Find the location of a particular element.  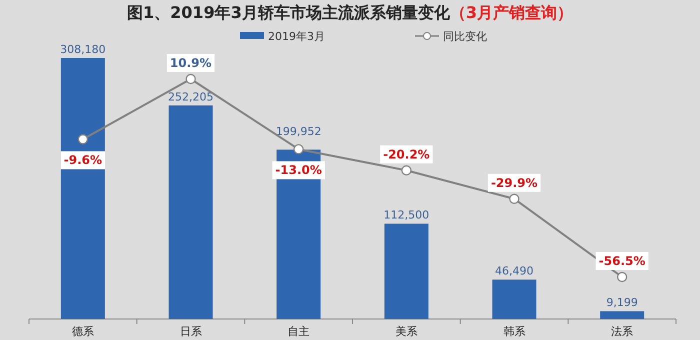

data-label: -9.6% is located at coordinates (83, 160).